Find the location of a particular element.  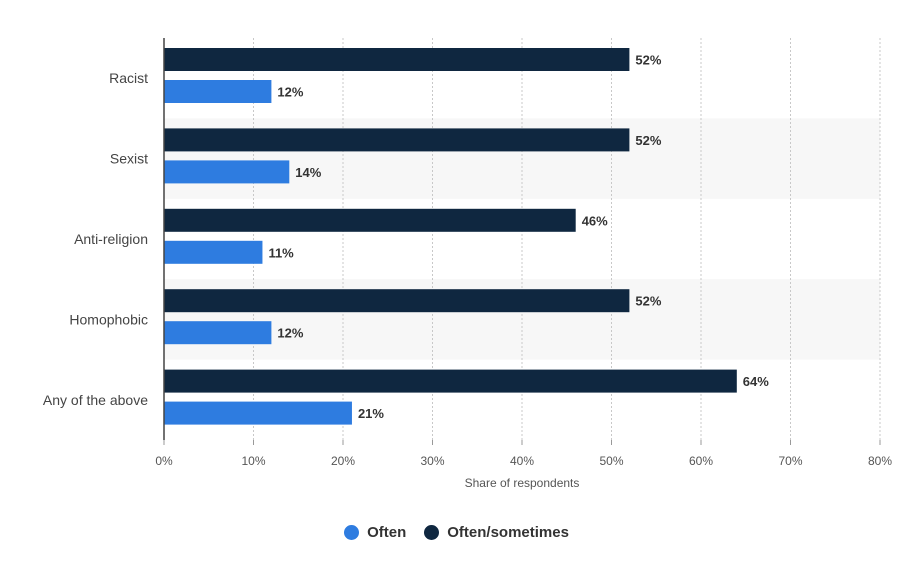

value-label-often-sometimes-sexist: 52% is located at coordinates (648, 140).